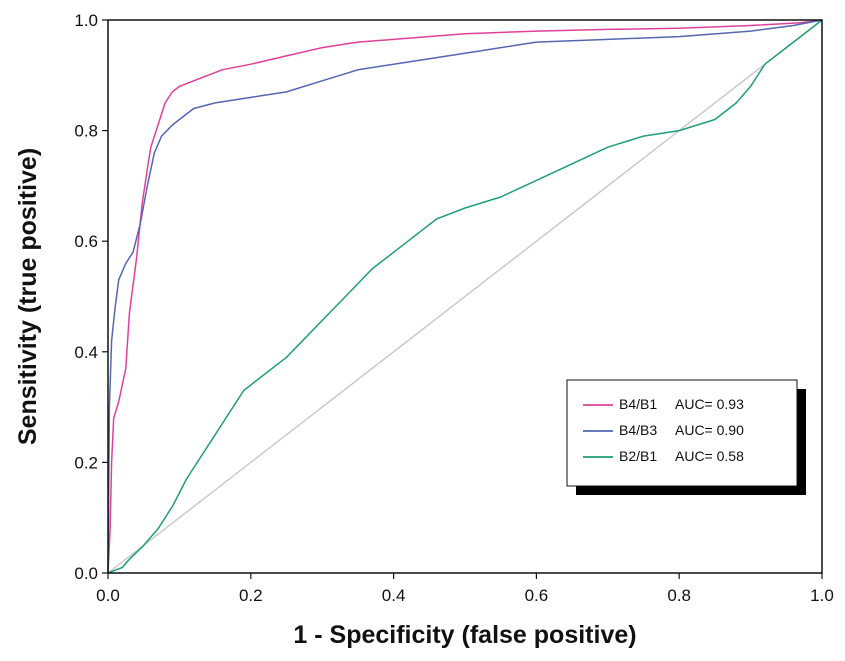  What do you see at coordinates (86, 20) in the screenshot?
I see `y-tick-label: 1.0` at bounding box center [86, 20].